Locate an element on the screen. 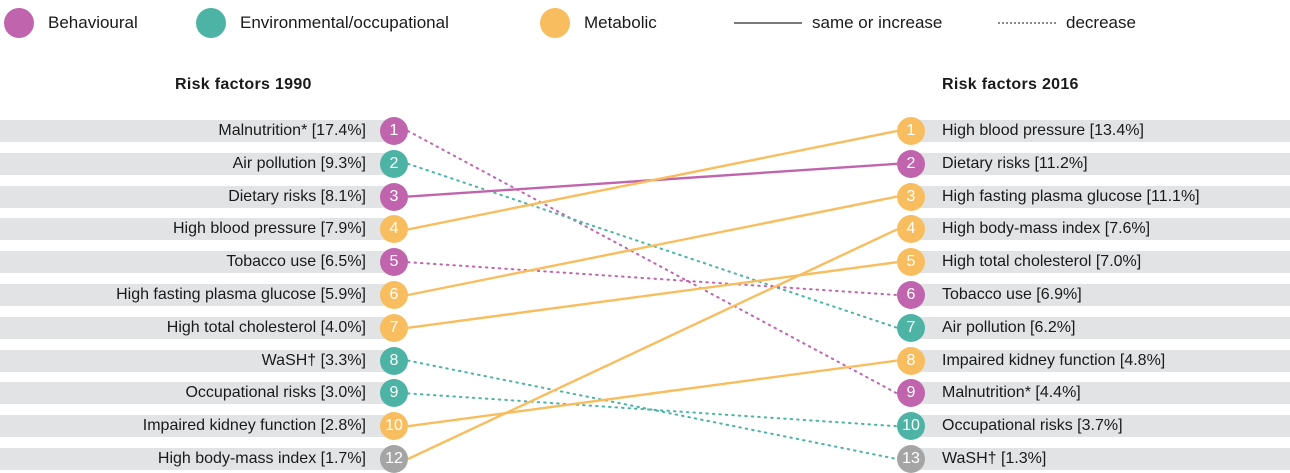  right-risk-label: High total cholesterol [7.0%] is located at coordinates (1042, 262).